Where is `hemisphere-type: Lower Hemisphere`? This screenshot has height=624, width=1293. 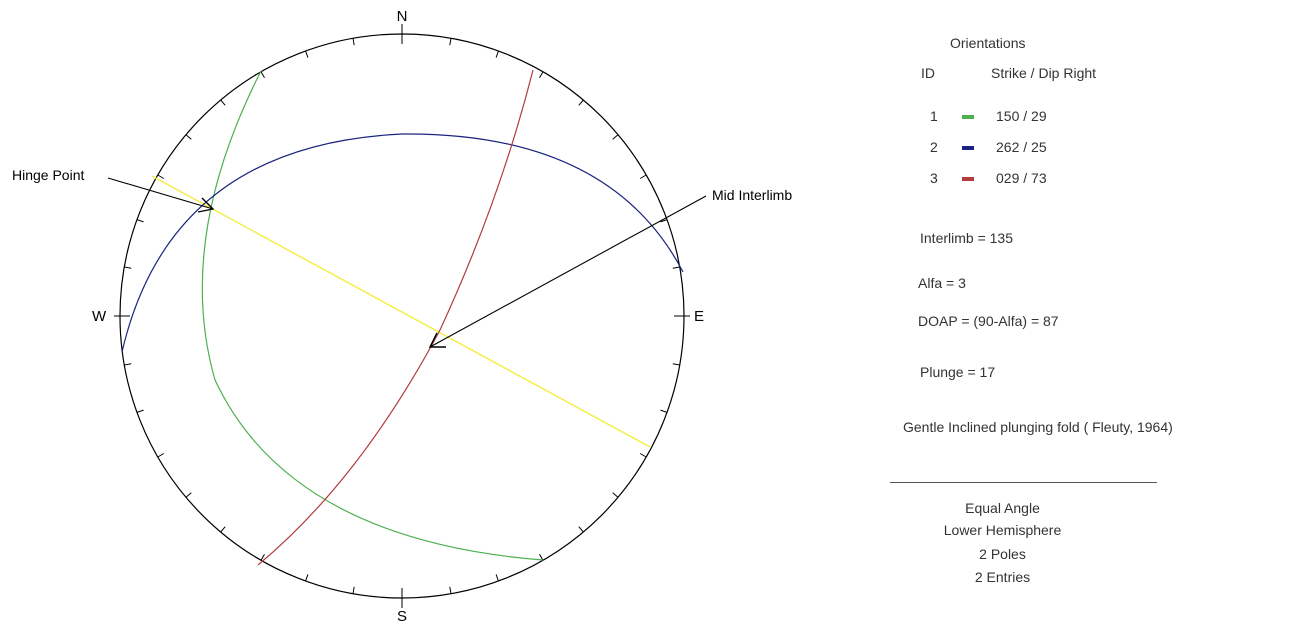
hemisphere-type: Lower Hemisphere is located at coordinates (1002, 530).